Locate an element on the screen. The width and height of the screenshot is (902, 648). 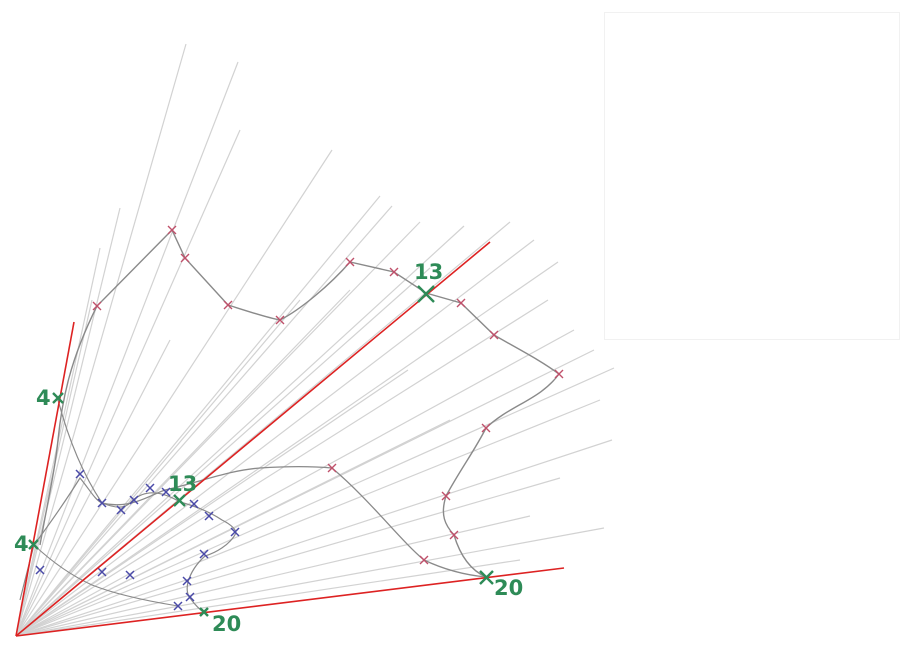
label-lower-4: 4 is located at coordinates (21, 544).